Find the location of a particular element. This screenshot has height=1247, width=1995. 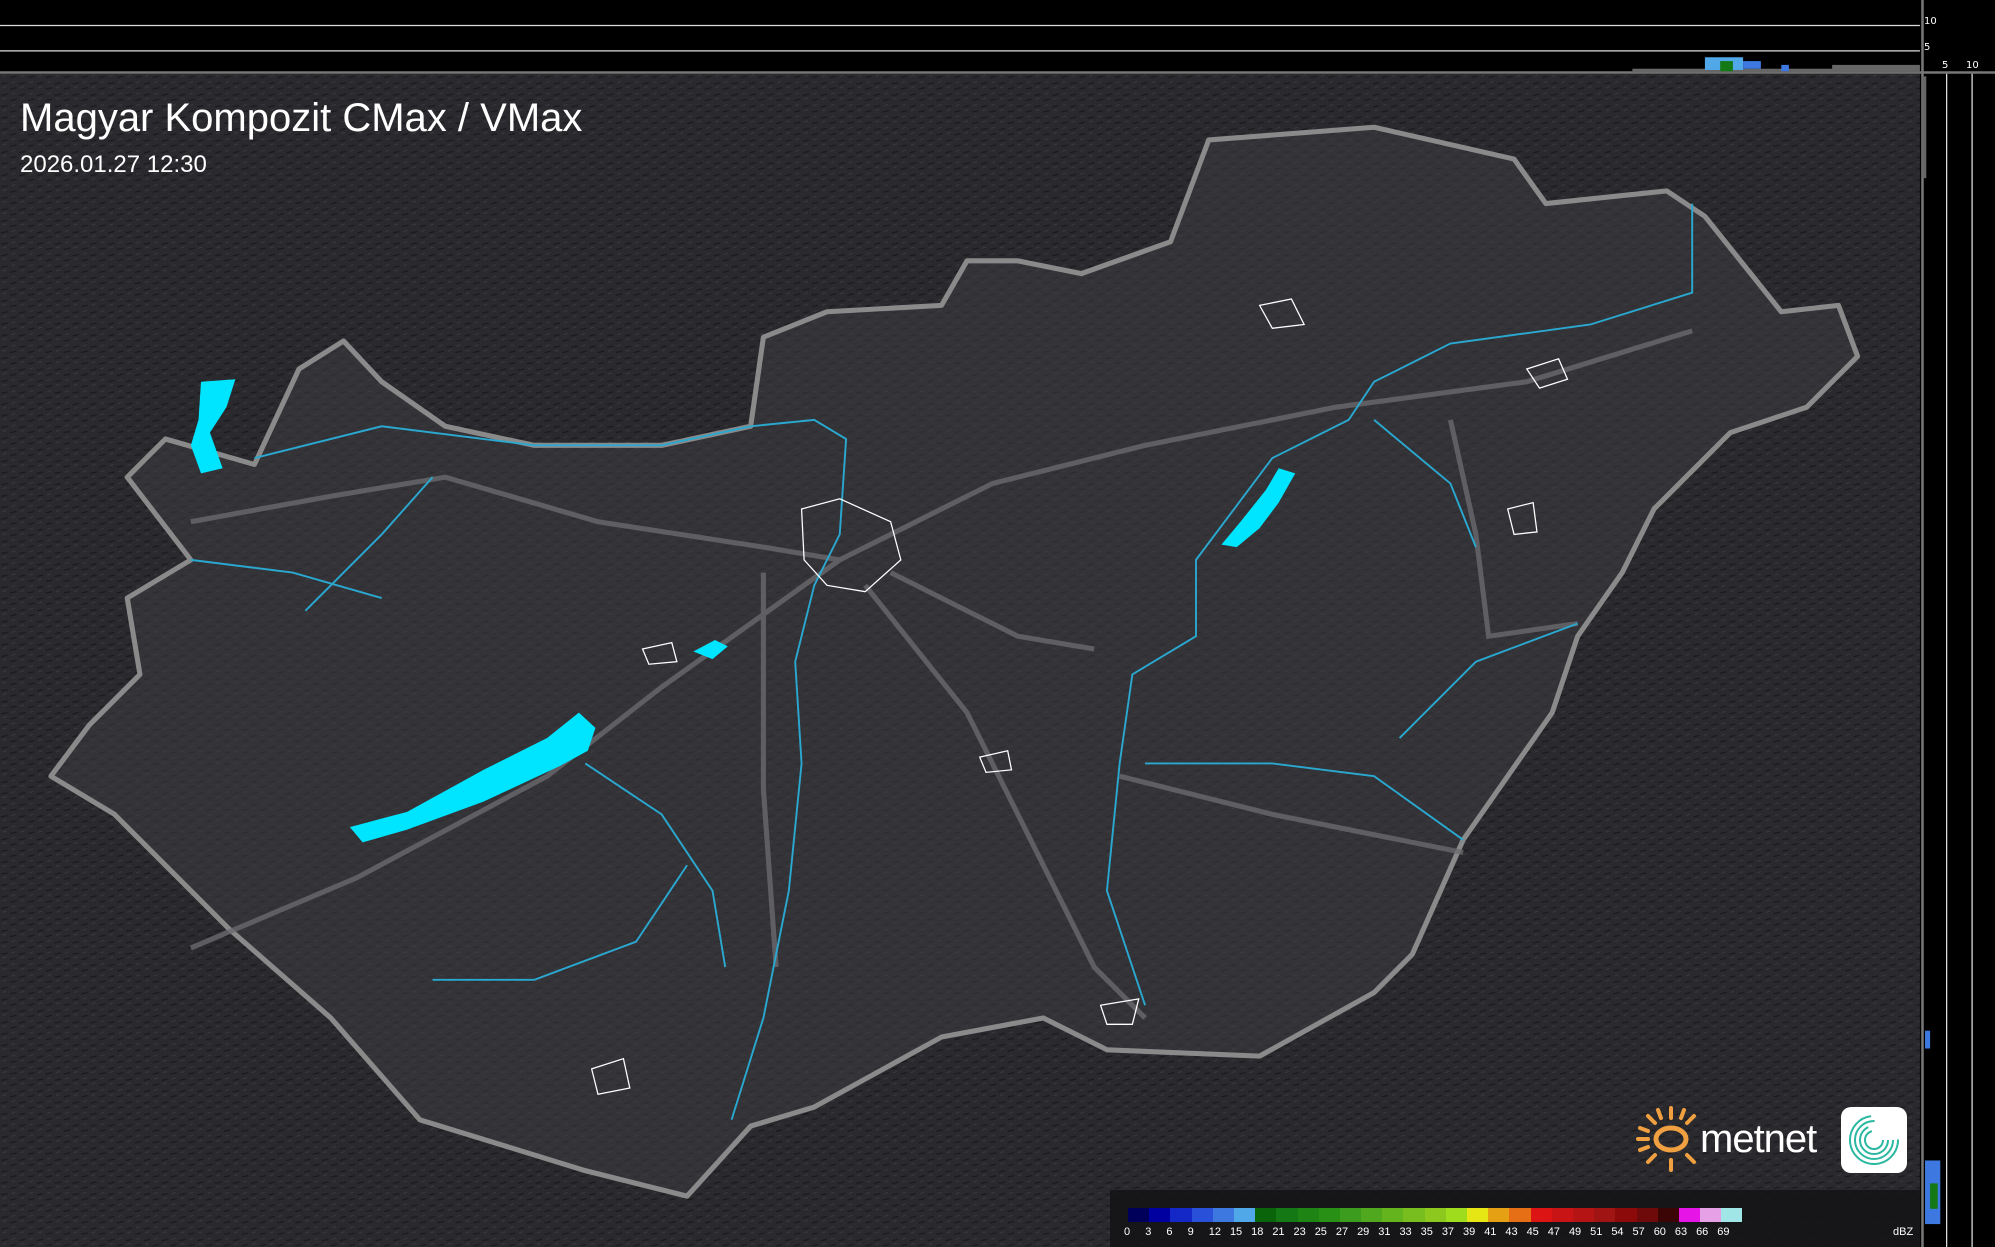

legend-label: 54 is located at coordinates (1617, 1232).